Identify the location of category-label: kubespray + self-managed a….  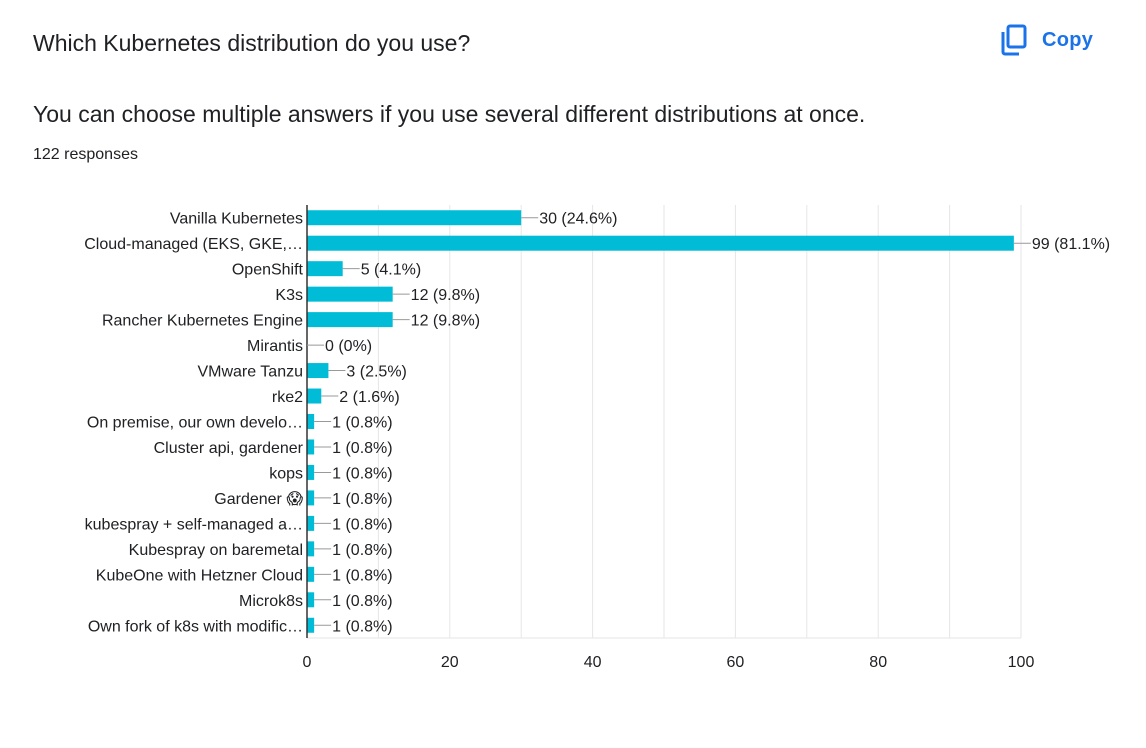
(194, 524).